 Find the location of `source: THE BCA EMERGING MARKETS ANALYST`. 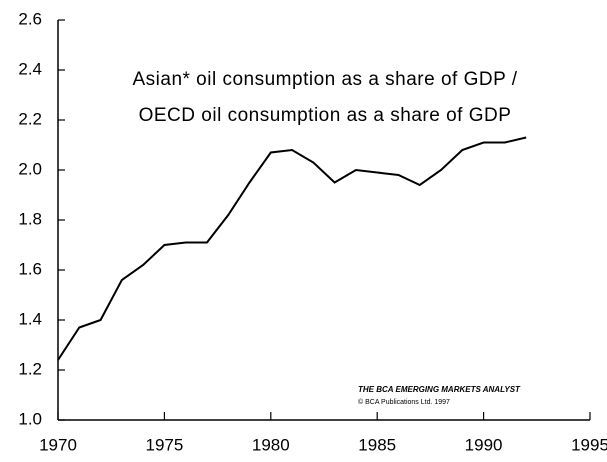

source: THE BCA EMERGING MARKETS ANALYST is located at coordinates (439, 389).